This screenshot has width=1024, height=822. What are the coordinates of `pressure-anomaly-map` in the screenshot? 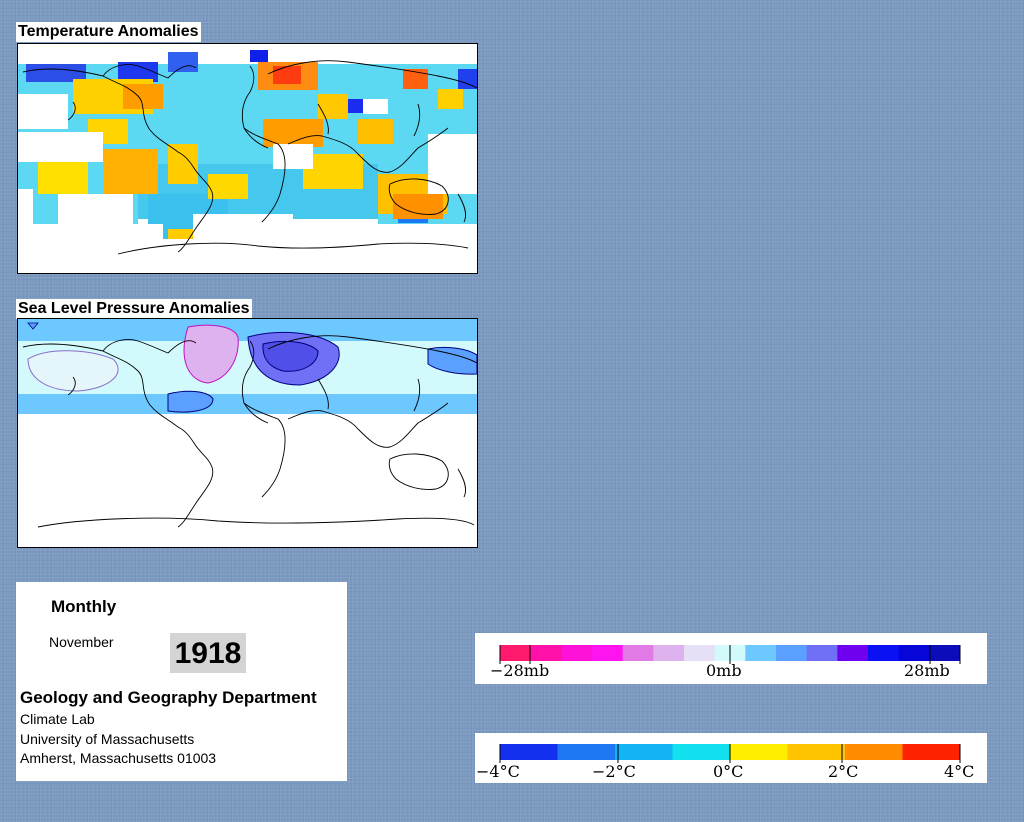 It's located at (247, 433).